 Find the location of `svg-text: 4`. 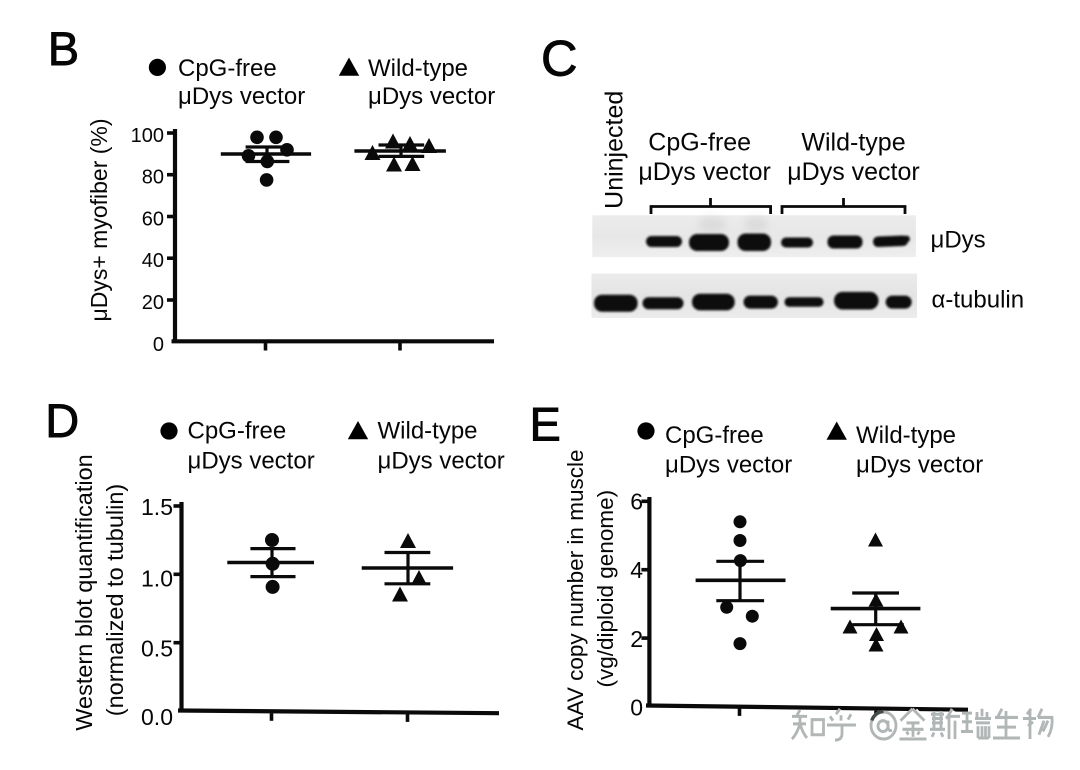

svg-text: 4 is located at coordinates (636, 570).